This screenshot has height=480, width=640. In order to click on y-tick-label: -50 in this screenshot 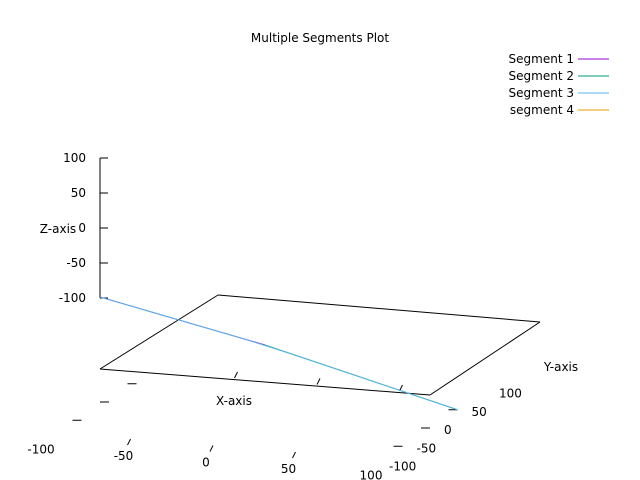, I will do `click(427, 448)`.